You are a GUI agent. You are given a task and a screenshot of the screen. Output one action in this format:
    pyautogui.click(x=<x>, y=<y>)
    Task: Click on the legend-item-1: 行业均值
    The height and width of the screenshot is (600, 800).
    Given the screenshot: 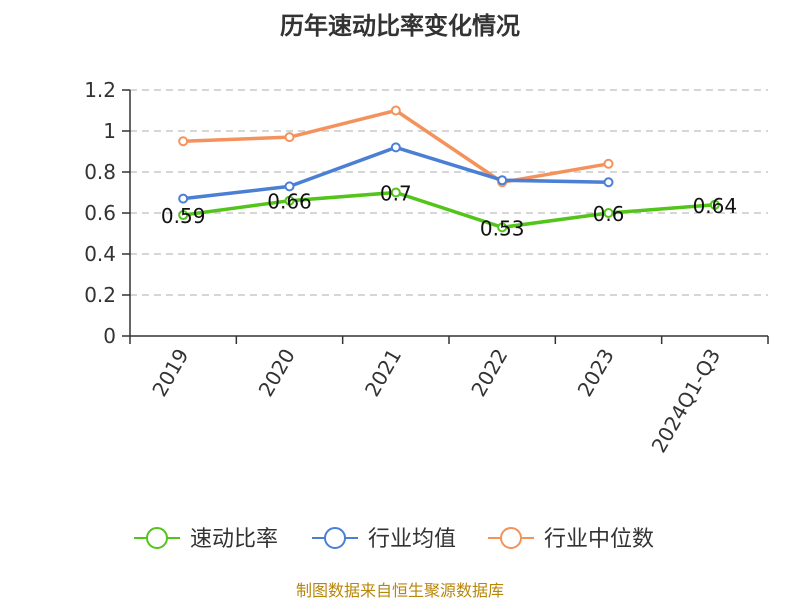 What is the action you would take?
    pyautogui.click(x=384, y=539)
    